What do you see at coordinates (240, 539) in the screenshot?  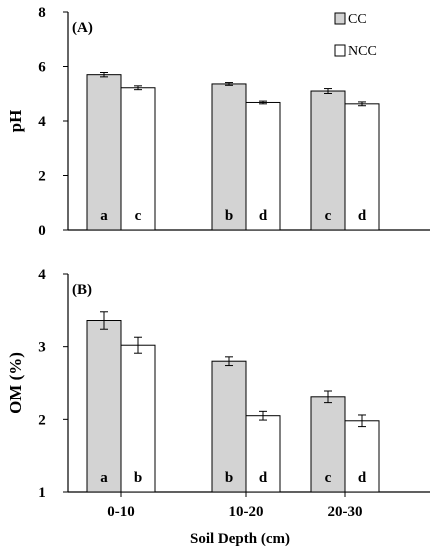 I see `x-axis-label: Soil Depth (cm)` at bounding box center [240, 539].